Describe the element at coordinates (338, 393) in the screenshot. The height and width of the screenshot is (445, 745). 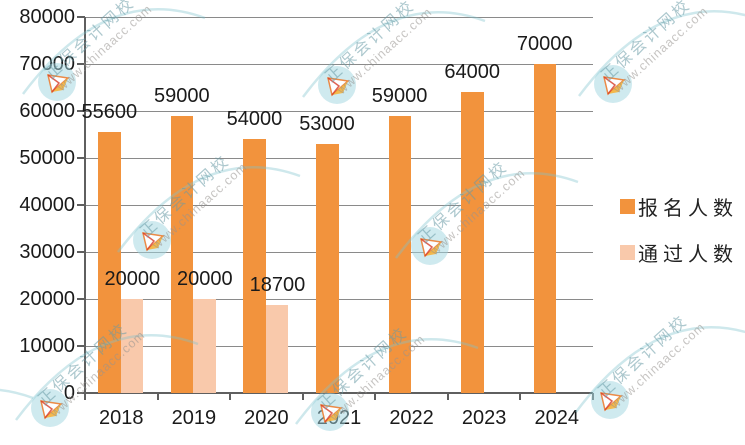
I see `x-axis` at that location.